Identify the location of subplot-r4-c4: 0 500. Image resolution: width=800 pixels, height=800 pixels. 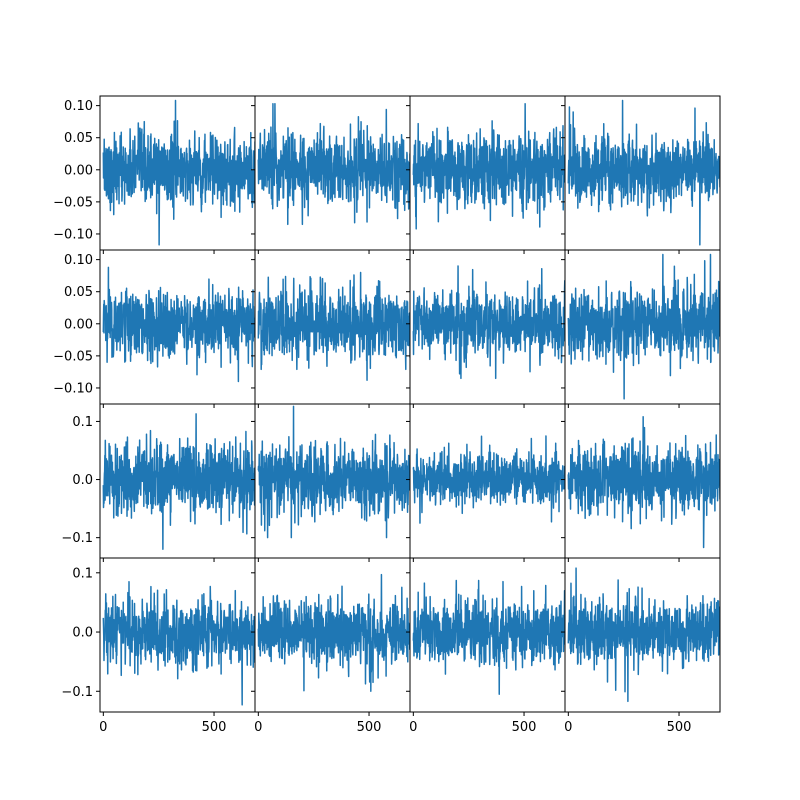
(641, 646).